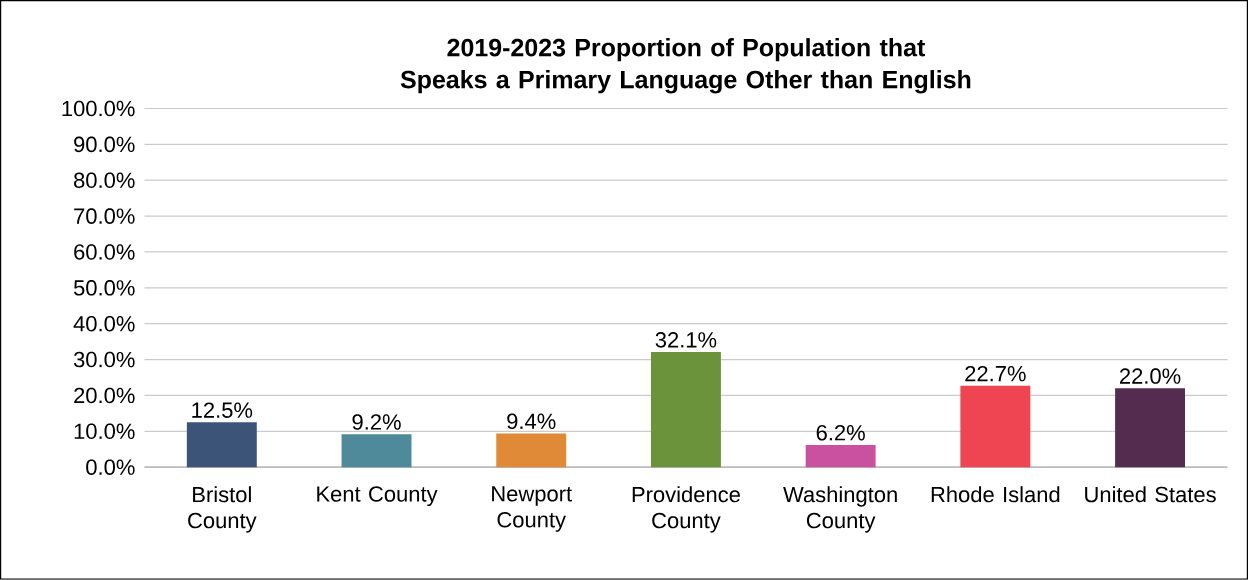 The width and height of the screenshot is (1248, 580). I want to click on y-tick-label: 80.0%, so click(104, 180).